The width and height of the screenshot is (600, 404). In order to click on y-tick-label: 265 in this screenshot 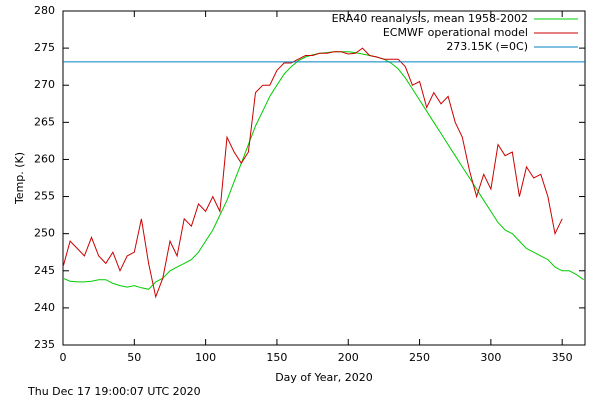, I will do `click(44, 121)`.